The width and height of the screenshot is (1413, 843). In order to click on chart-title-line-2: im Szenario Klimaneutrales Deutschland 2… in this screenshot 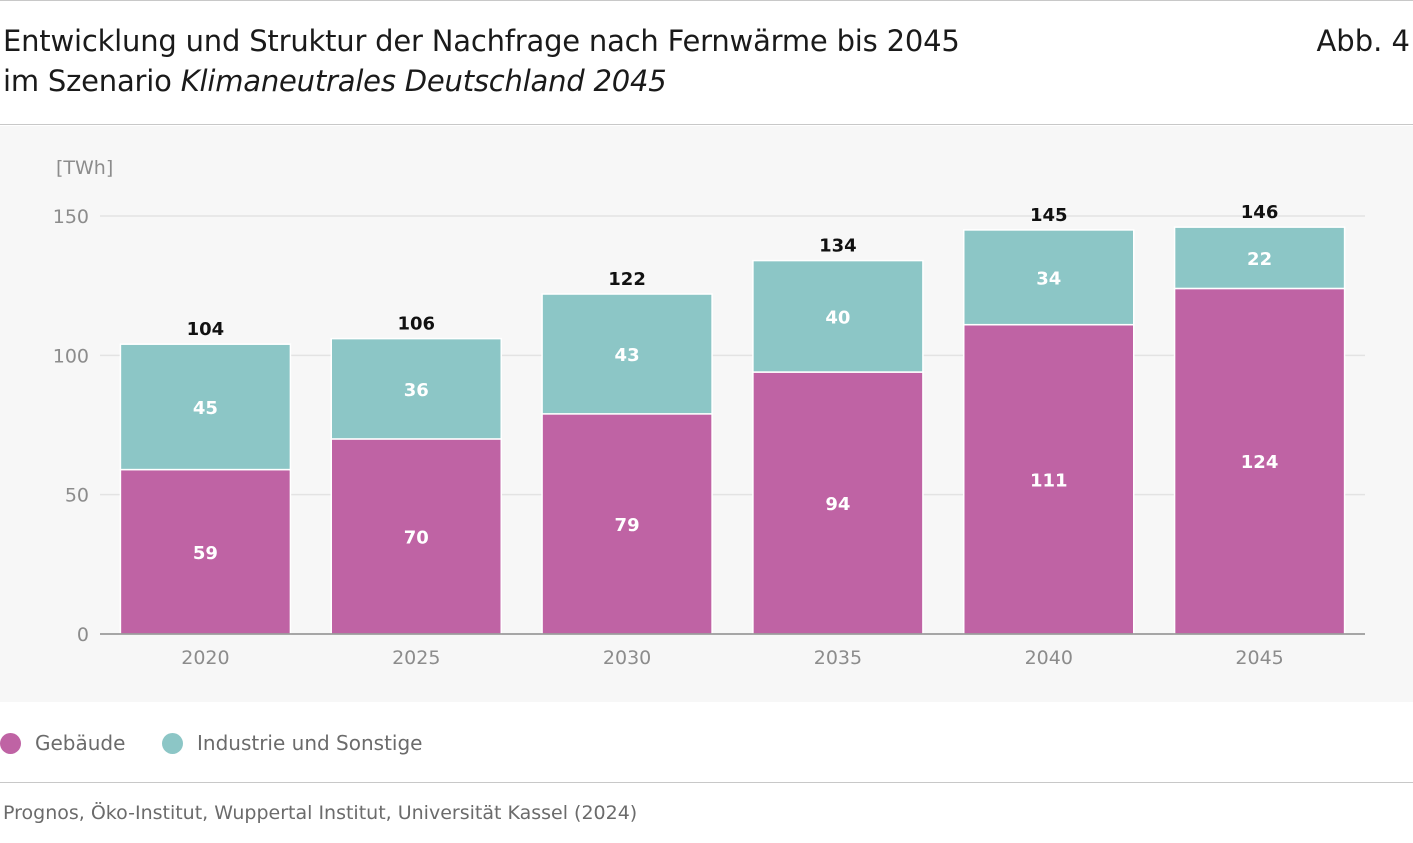, I will do `click(335, 81)`.